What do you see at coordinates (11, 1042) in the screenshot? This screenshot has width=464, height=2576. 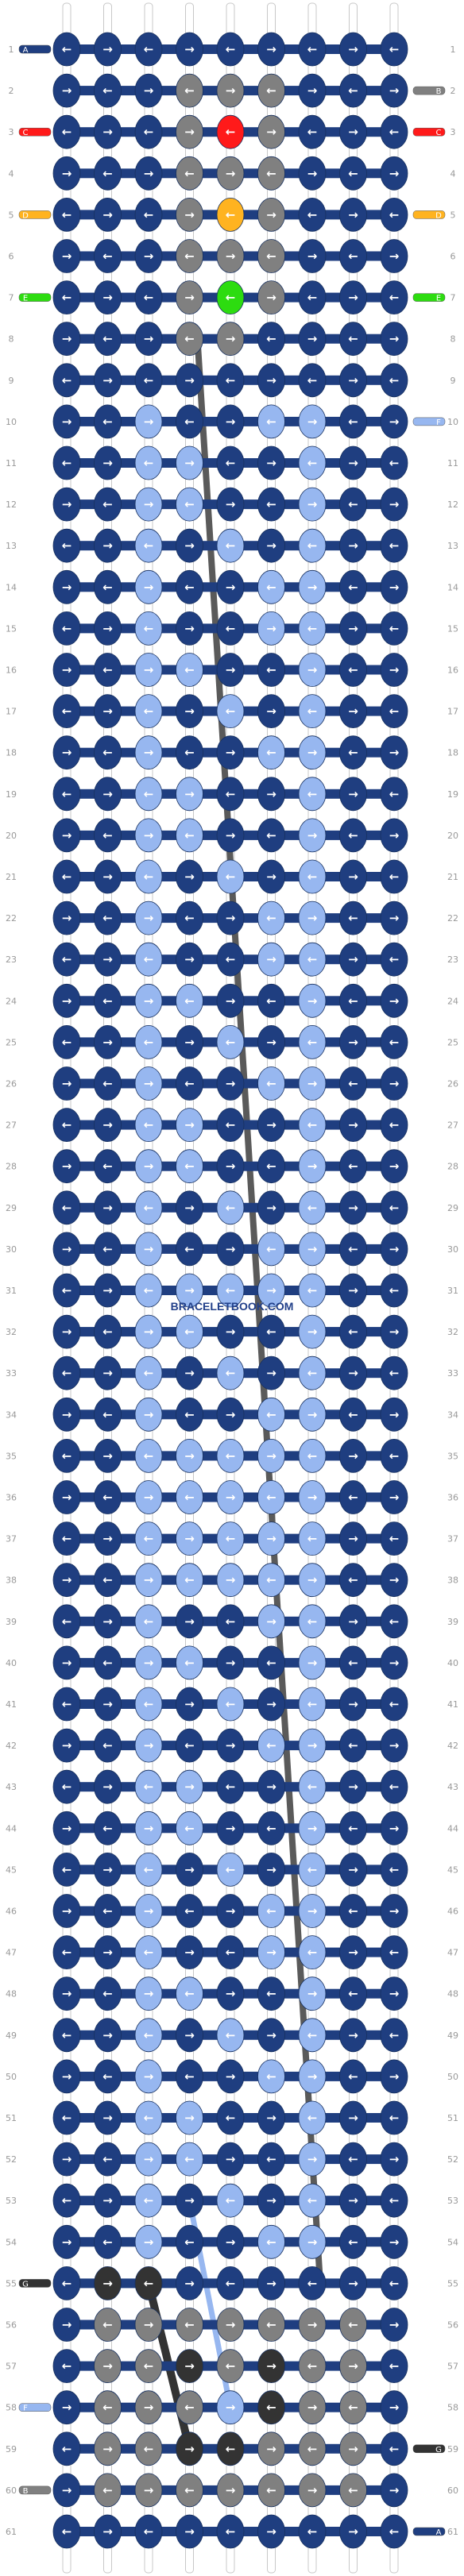 I see `row-number-left: 25` at bounding box center [11, 1042].